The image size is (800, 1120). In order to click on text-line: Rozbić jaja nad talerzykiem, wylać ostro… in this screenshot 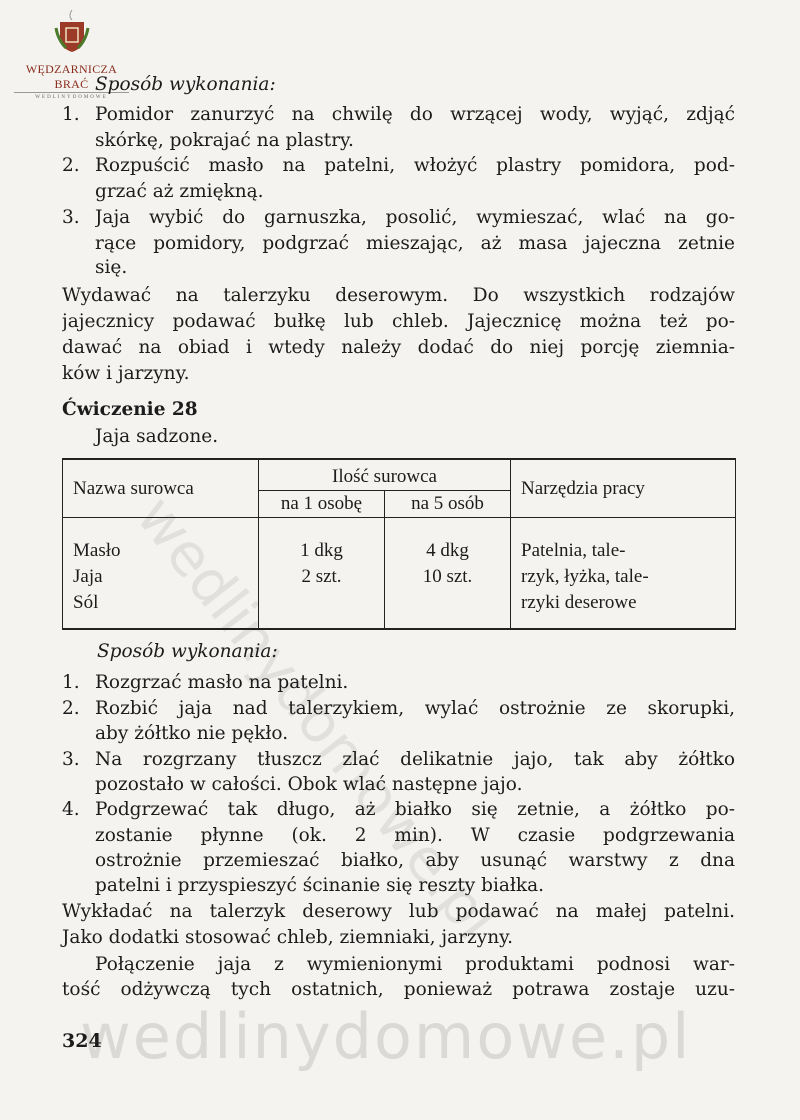, I will do `click(415, 708)`.